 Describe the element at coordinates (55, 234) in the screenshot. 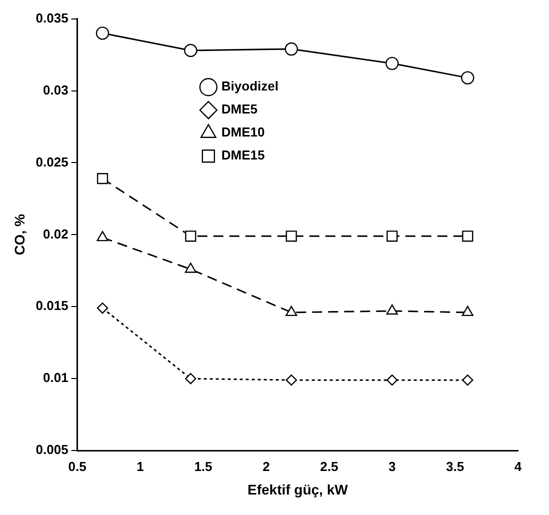

I see `y-tick-label: 0.02` at that location.